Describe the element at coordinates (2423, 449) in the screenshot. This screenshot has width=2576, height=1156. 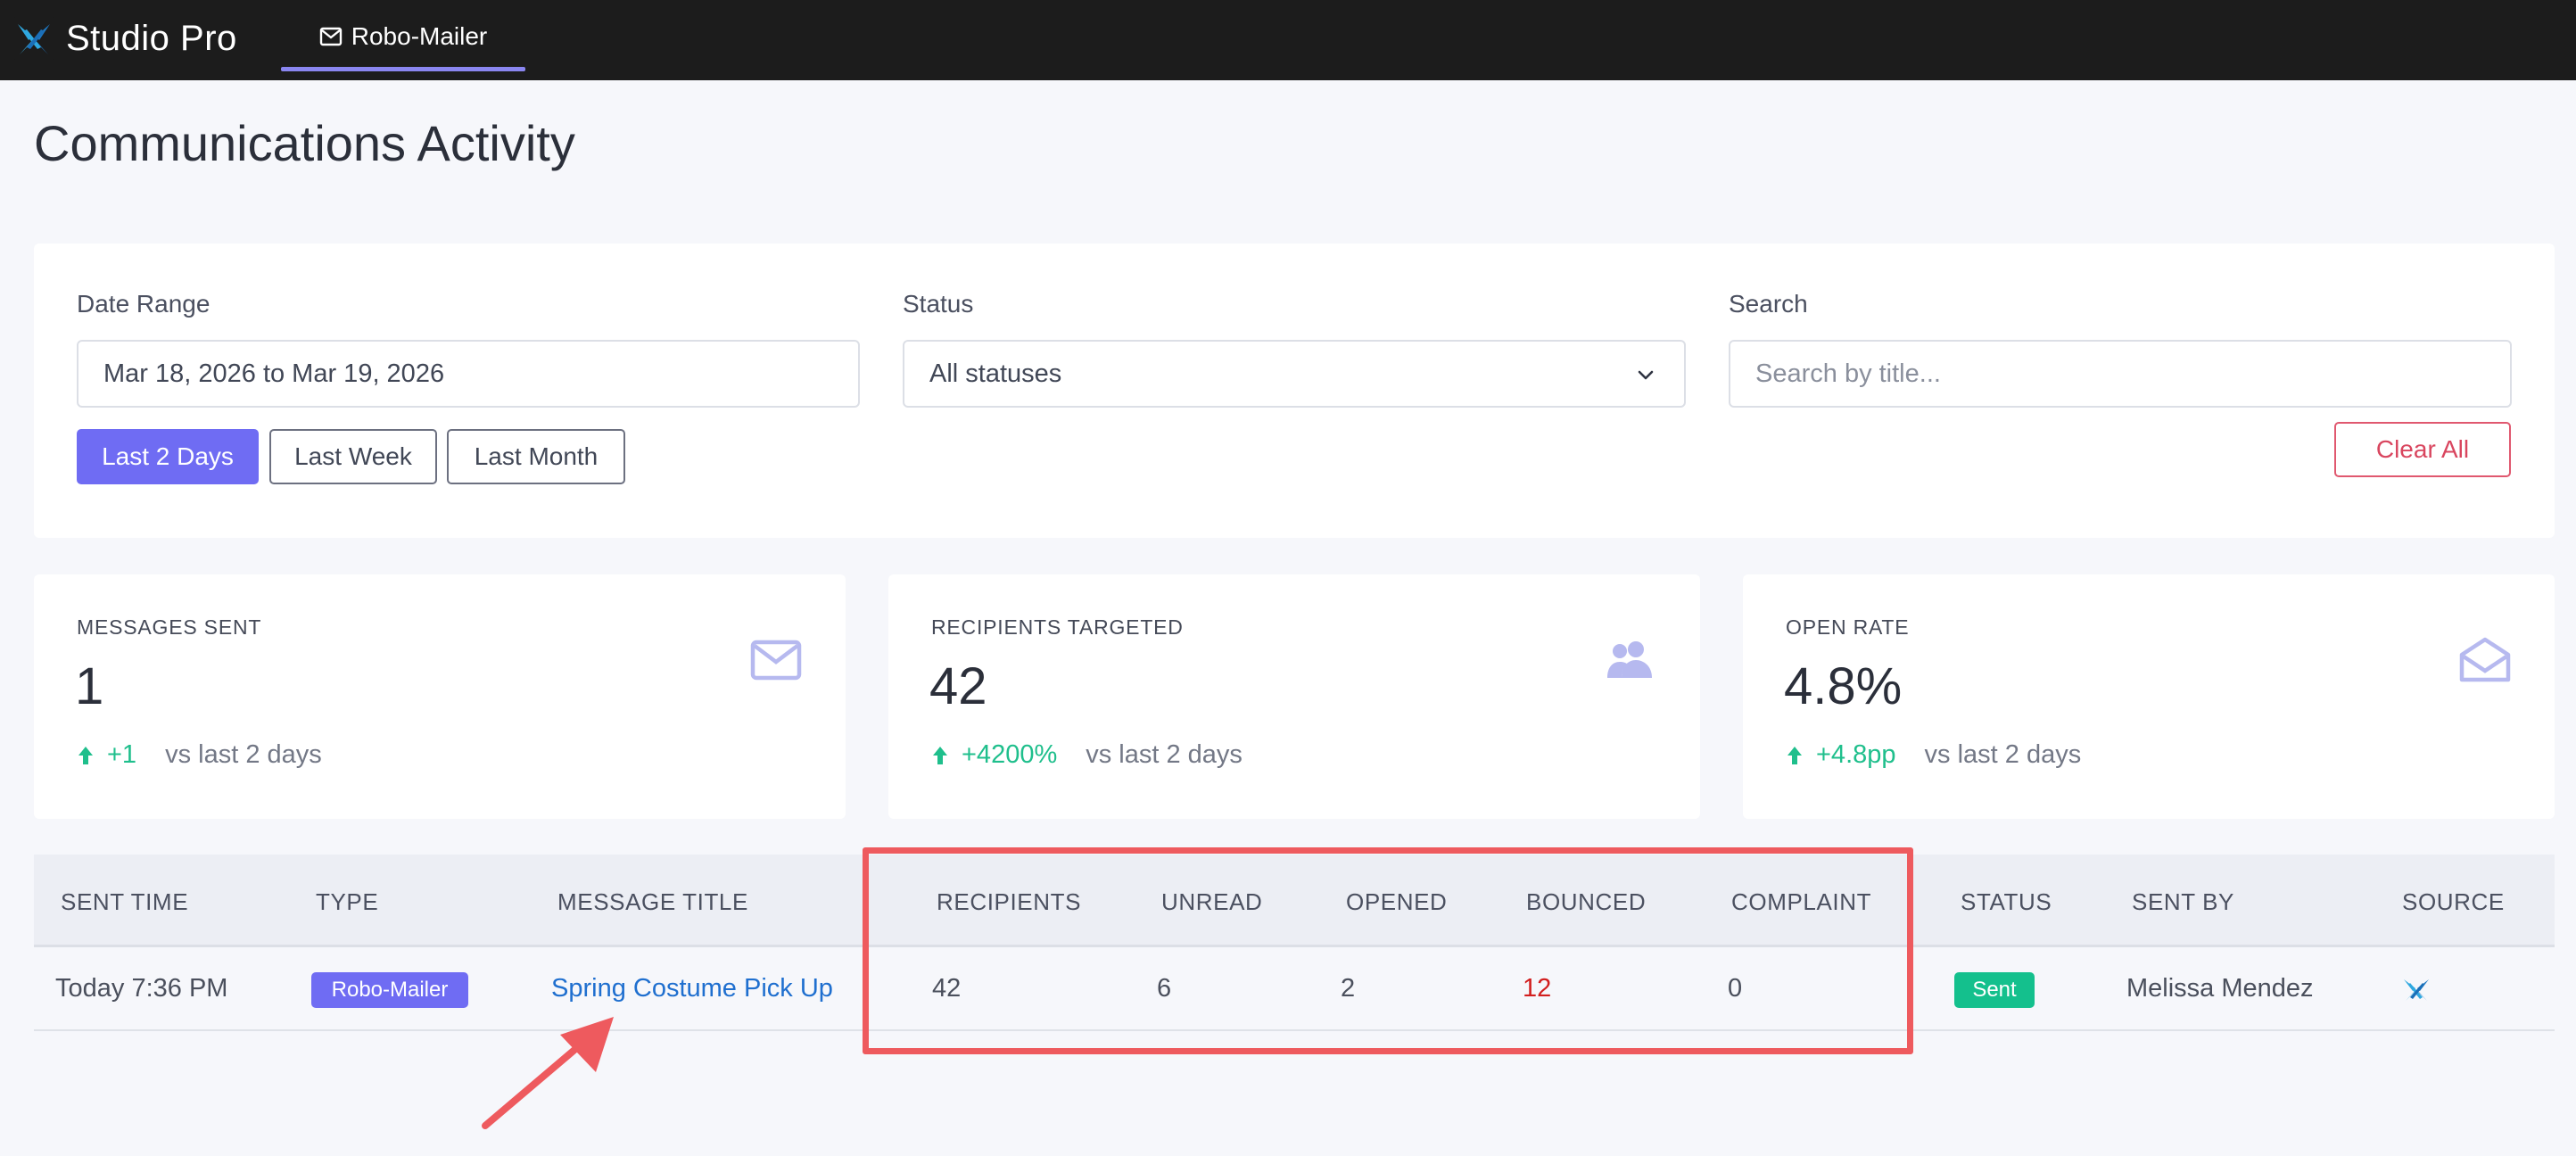
I see `clear-all-button: Clear All` at that location.